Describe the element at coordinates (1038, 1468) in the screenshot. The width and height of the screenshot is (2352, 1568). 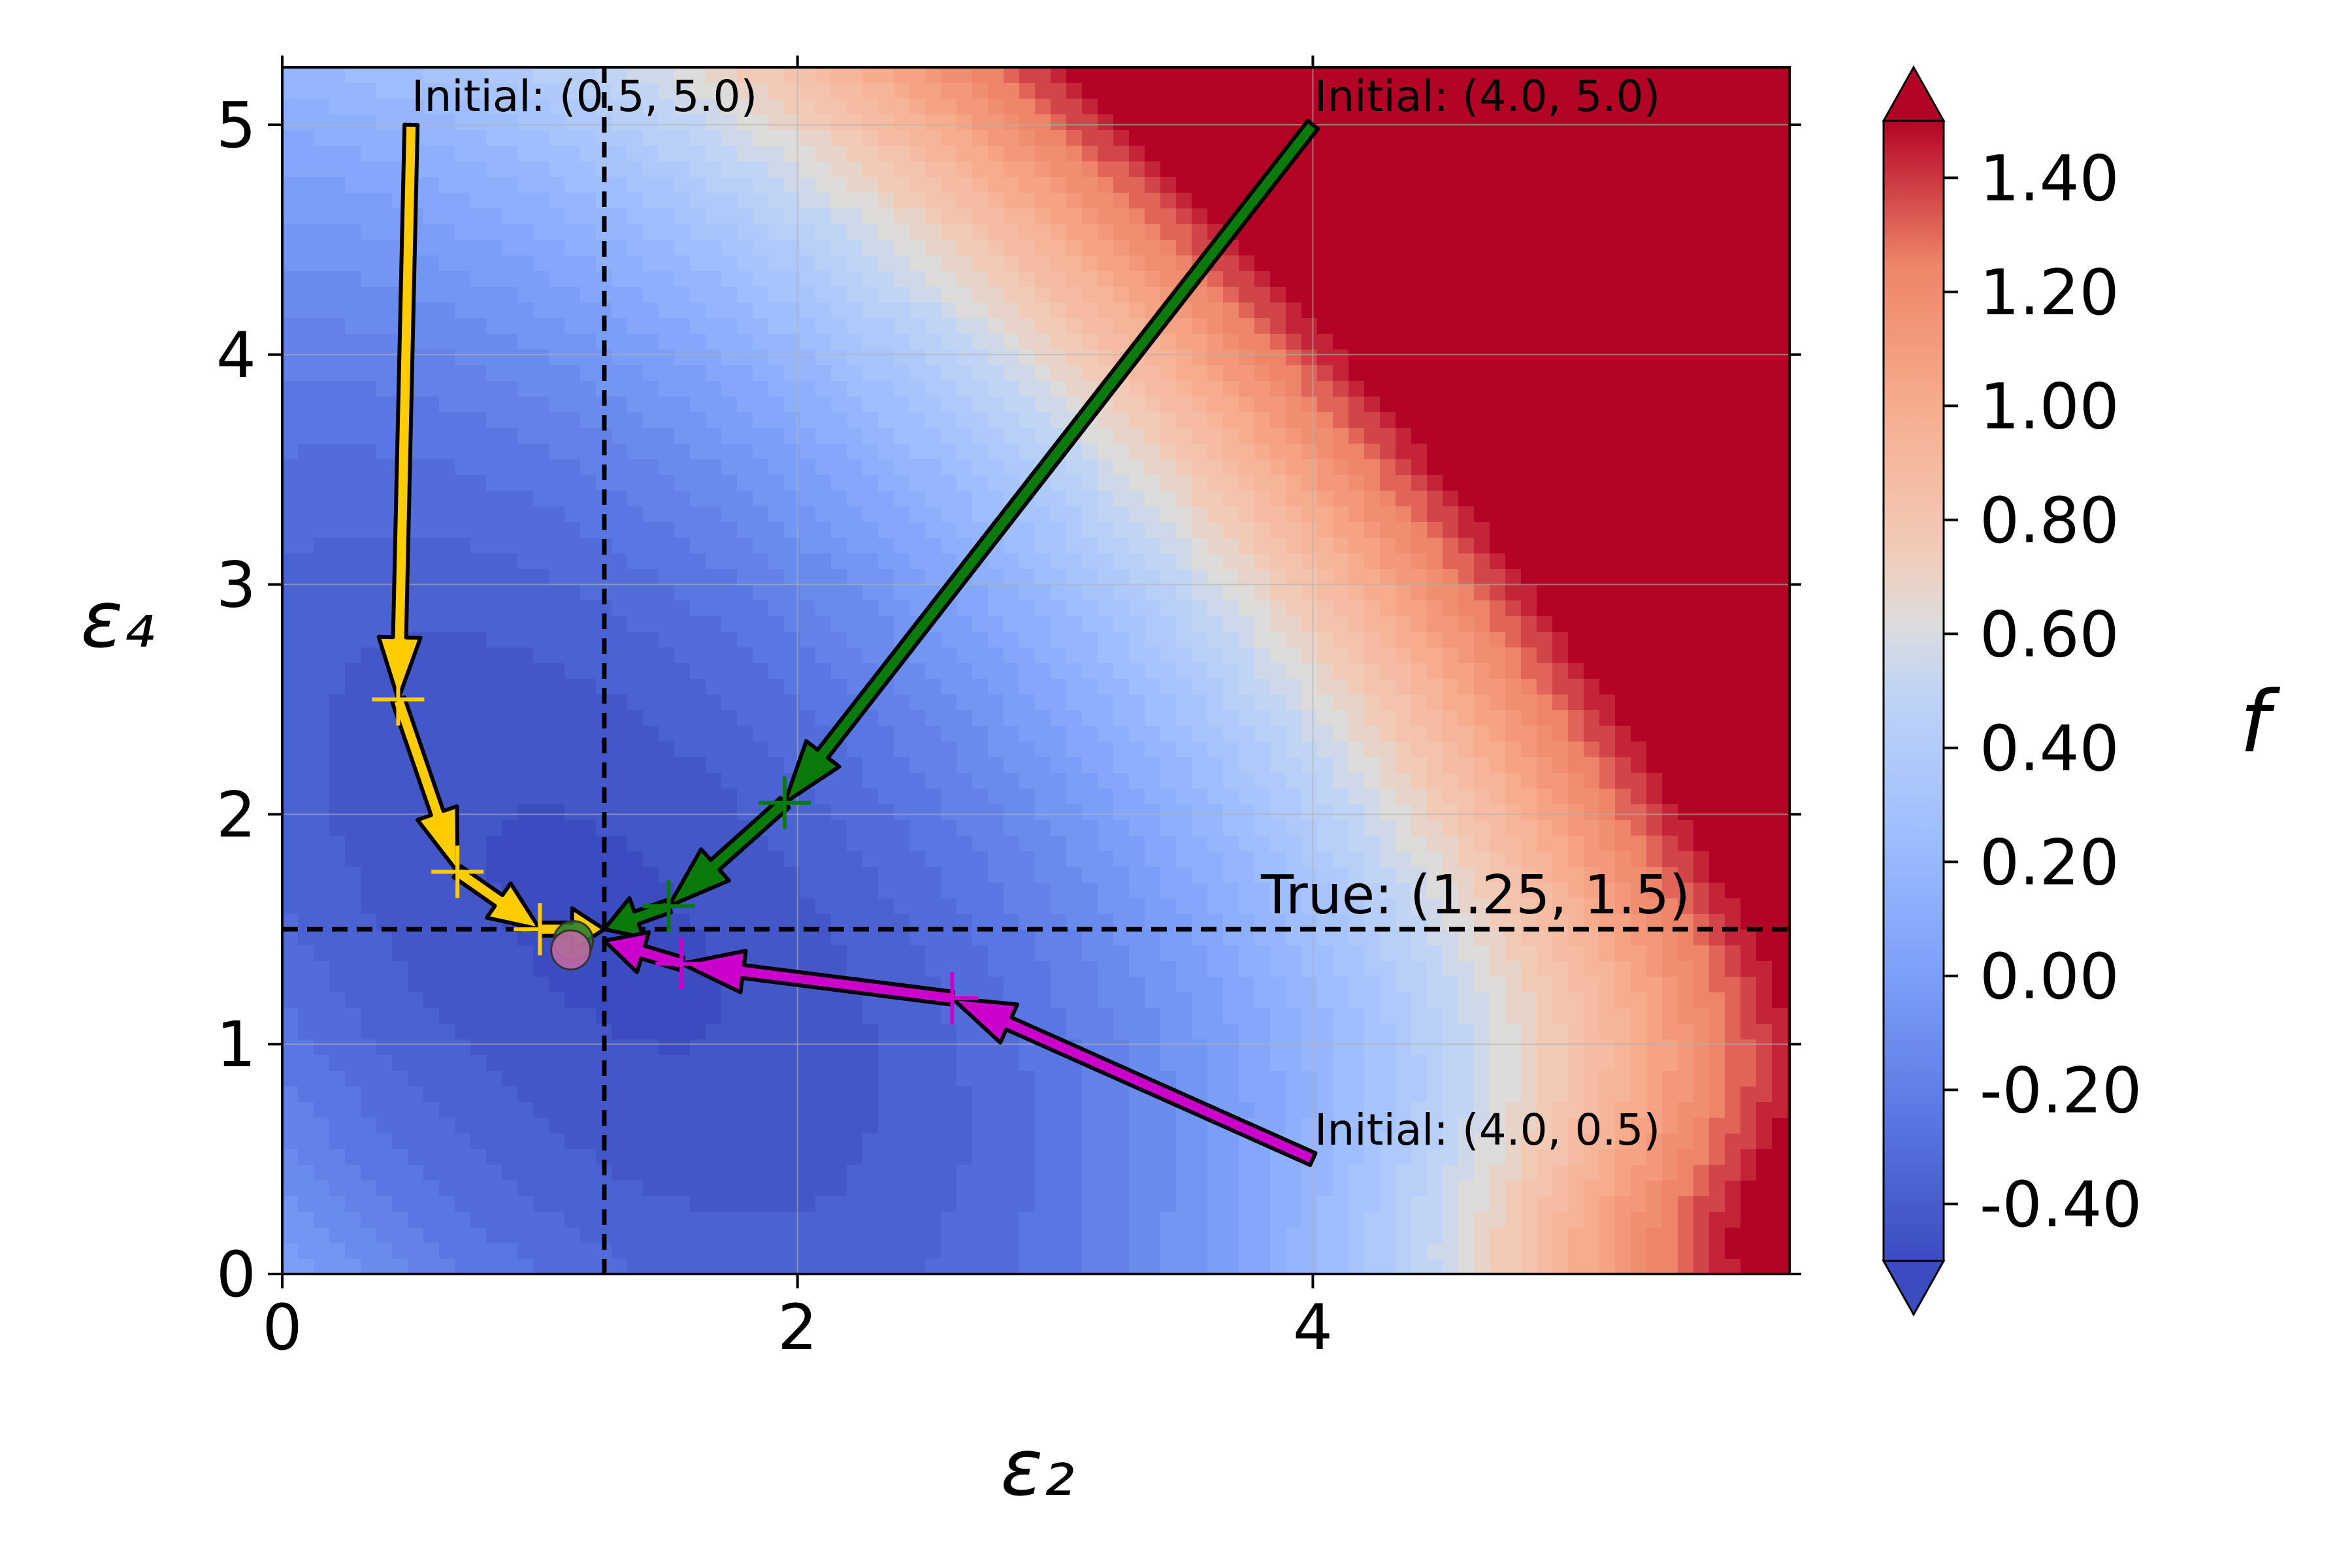
I see `x-axis-label: ε₂` at that location.